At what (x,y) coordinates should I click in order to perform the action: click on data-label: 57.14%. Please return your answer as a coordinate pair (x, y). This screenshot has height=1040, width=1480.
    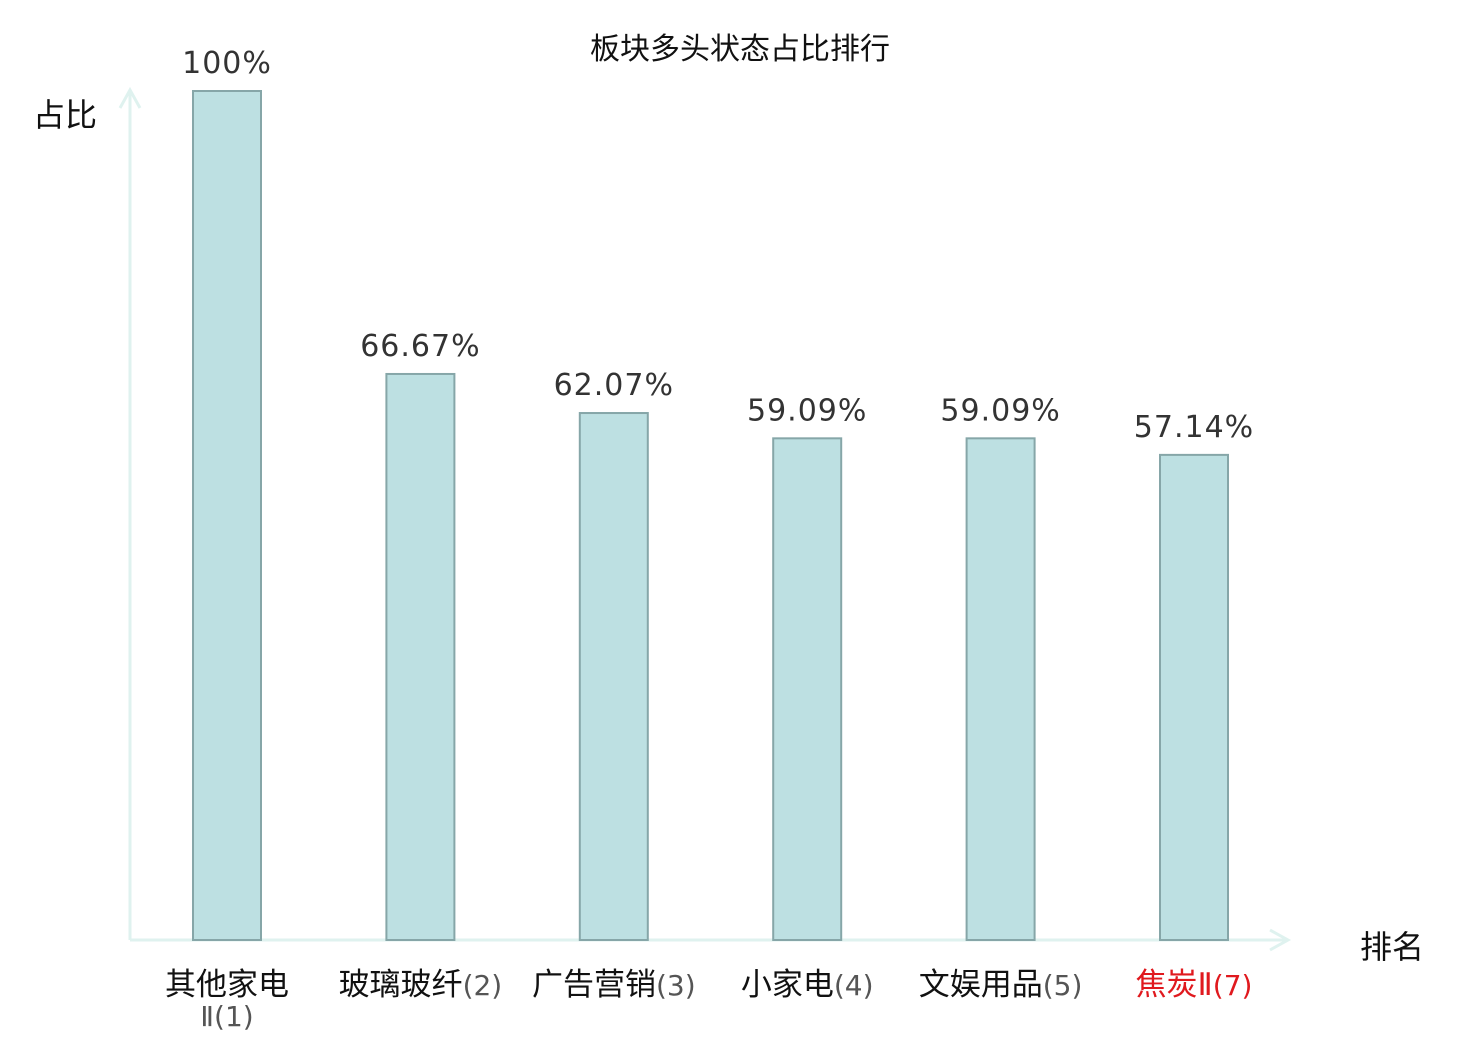
    Looking at the image, I should click on (1194, 427).